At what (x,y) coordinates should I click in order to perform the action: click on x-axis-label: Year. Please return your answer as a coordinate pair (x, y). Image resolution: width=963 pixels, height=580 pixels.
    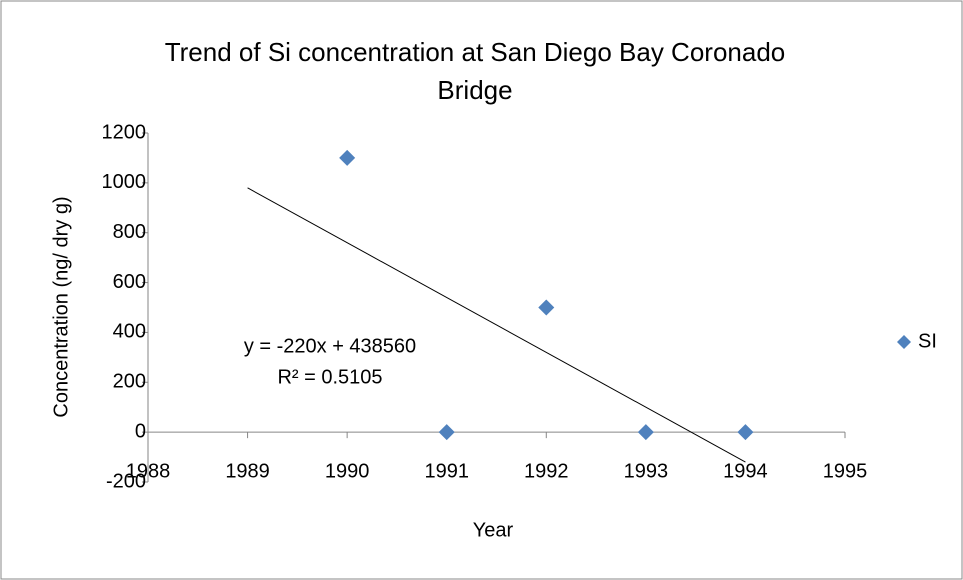
    Looking at the image, I should click on (493, 530).